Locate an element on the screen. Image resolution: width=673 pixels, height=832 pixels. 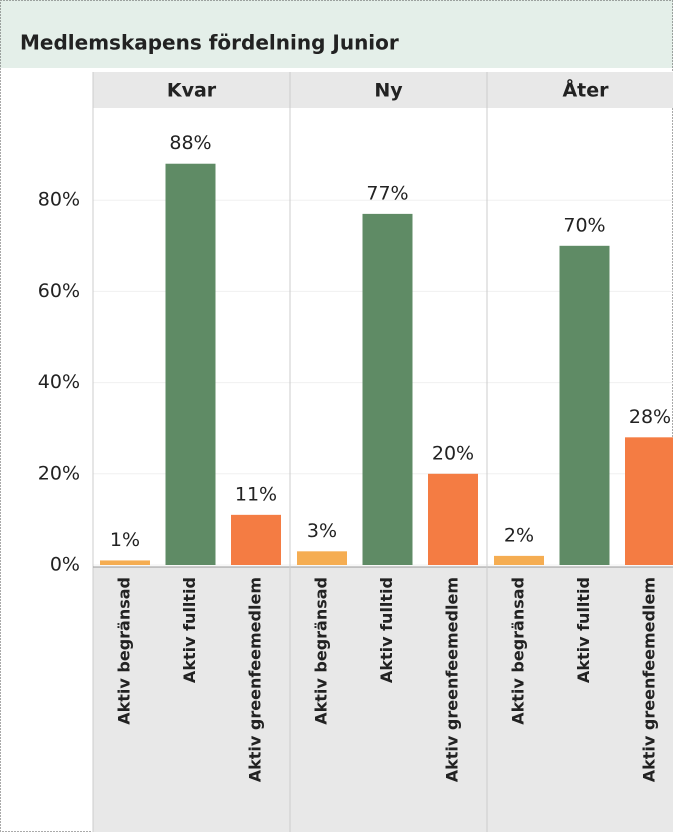
value-label: 2% is located at coordinates (519, 535).